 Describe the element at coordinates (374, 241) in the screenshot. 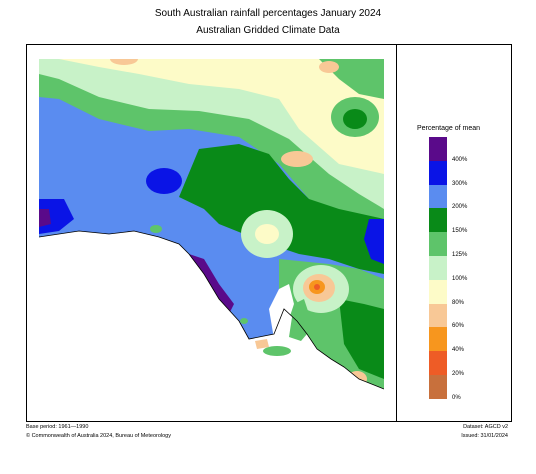

I see `map-zone-300-east` at that location.